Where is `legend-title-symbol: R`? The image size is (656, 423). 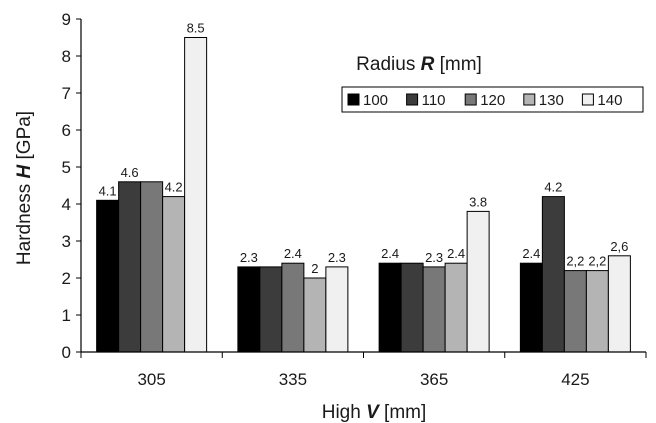 legend-title-symbol: R is located at coordinates (428, 64).